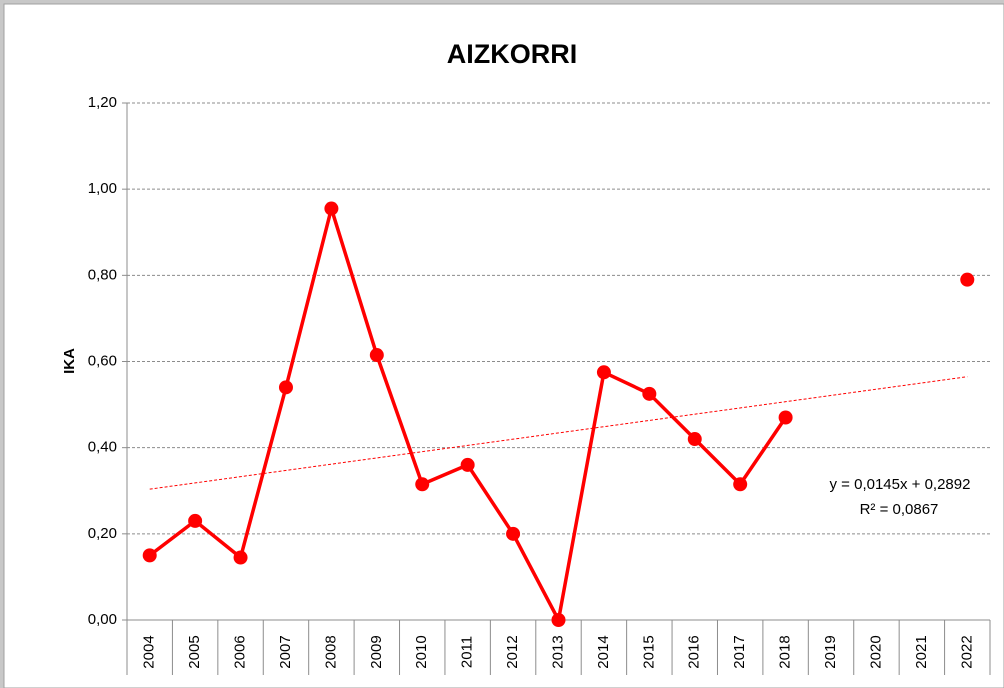 The image size is (1004, 688). What do you see at coordinates (194, 651) in the screenshot?
I see `x-tick-label: 2005` at bounding box center [194, 651].